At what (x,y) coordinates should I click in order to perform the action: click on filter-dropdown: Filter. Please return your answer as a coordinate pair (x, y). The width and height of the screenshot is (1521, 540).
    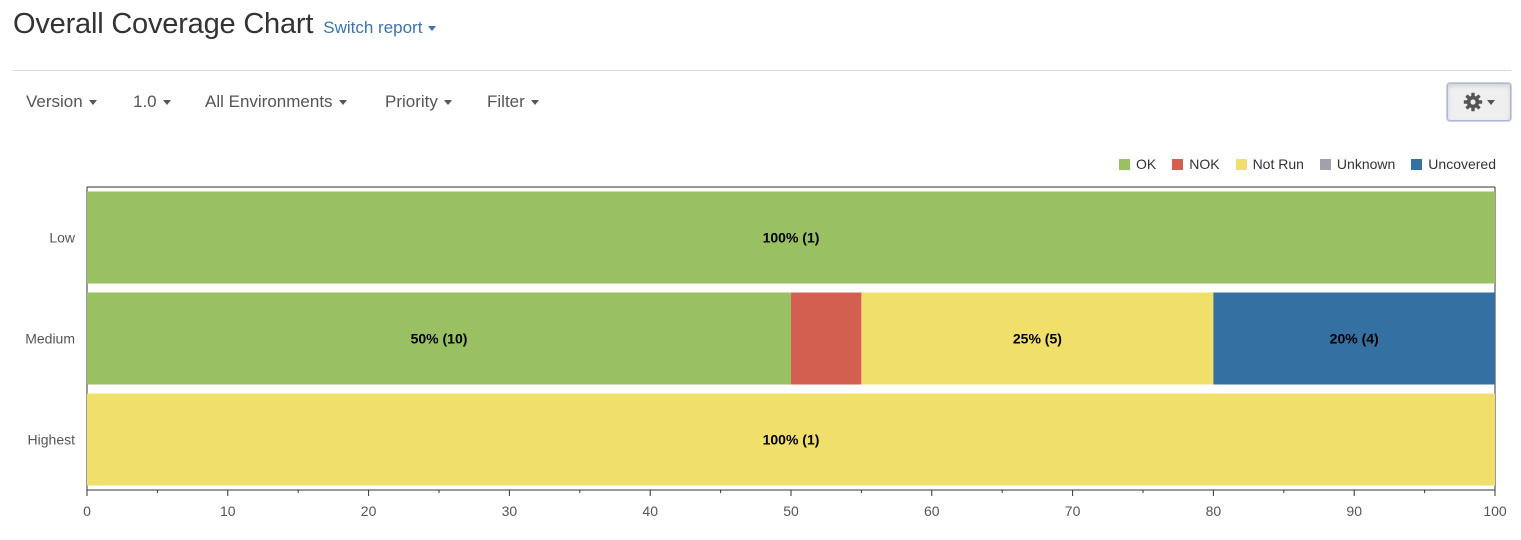
    Looking at the image, I should click on (513, 102).